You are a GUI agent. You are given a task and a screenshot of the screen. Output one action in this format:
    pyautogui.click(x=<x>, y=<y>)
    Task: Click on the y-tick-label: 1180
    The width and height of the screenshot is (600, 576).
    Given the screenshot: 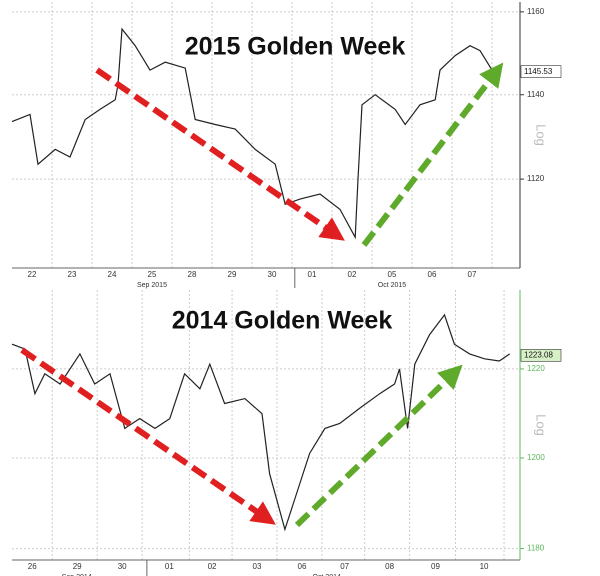 What is the action you would take?
    pyautogui.click(x=536, y=548)
    